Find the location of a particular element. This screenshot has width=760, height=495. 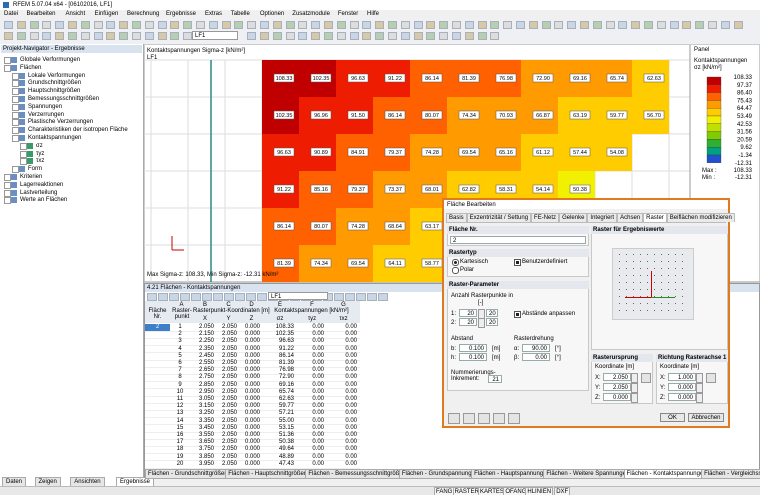

spinner is located at coordinates (634, 398).